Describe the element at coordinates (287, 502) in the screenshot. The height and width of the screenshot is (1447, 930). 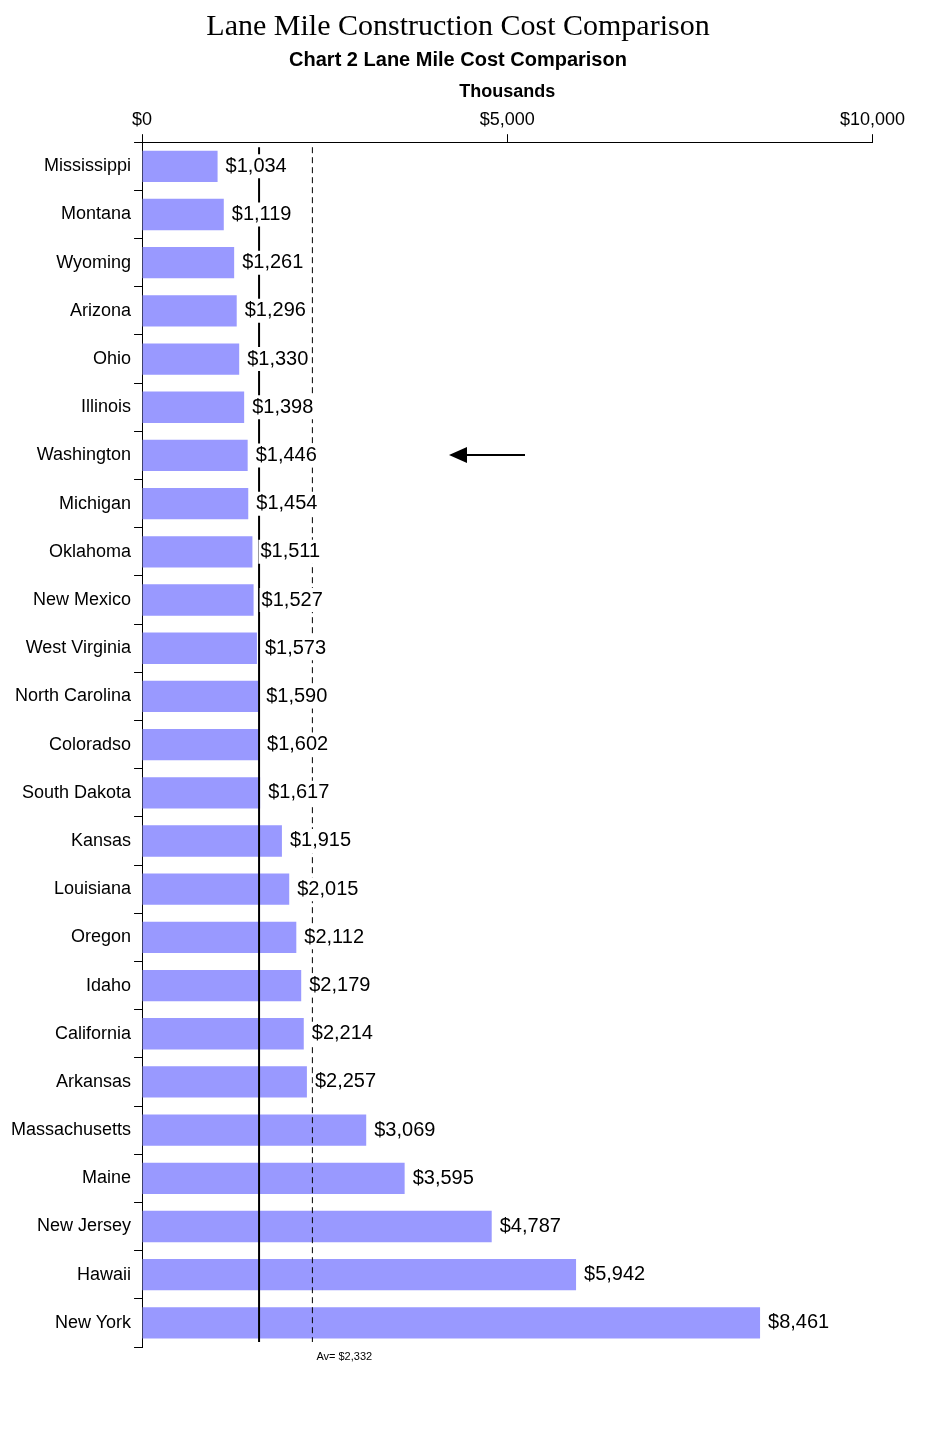
I see `data-label: $1,454` at that location.